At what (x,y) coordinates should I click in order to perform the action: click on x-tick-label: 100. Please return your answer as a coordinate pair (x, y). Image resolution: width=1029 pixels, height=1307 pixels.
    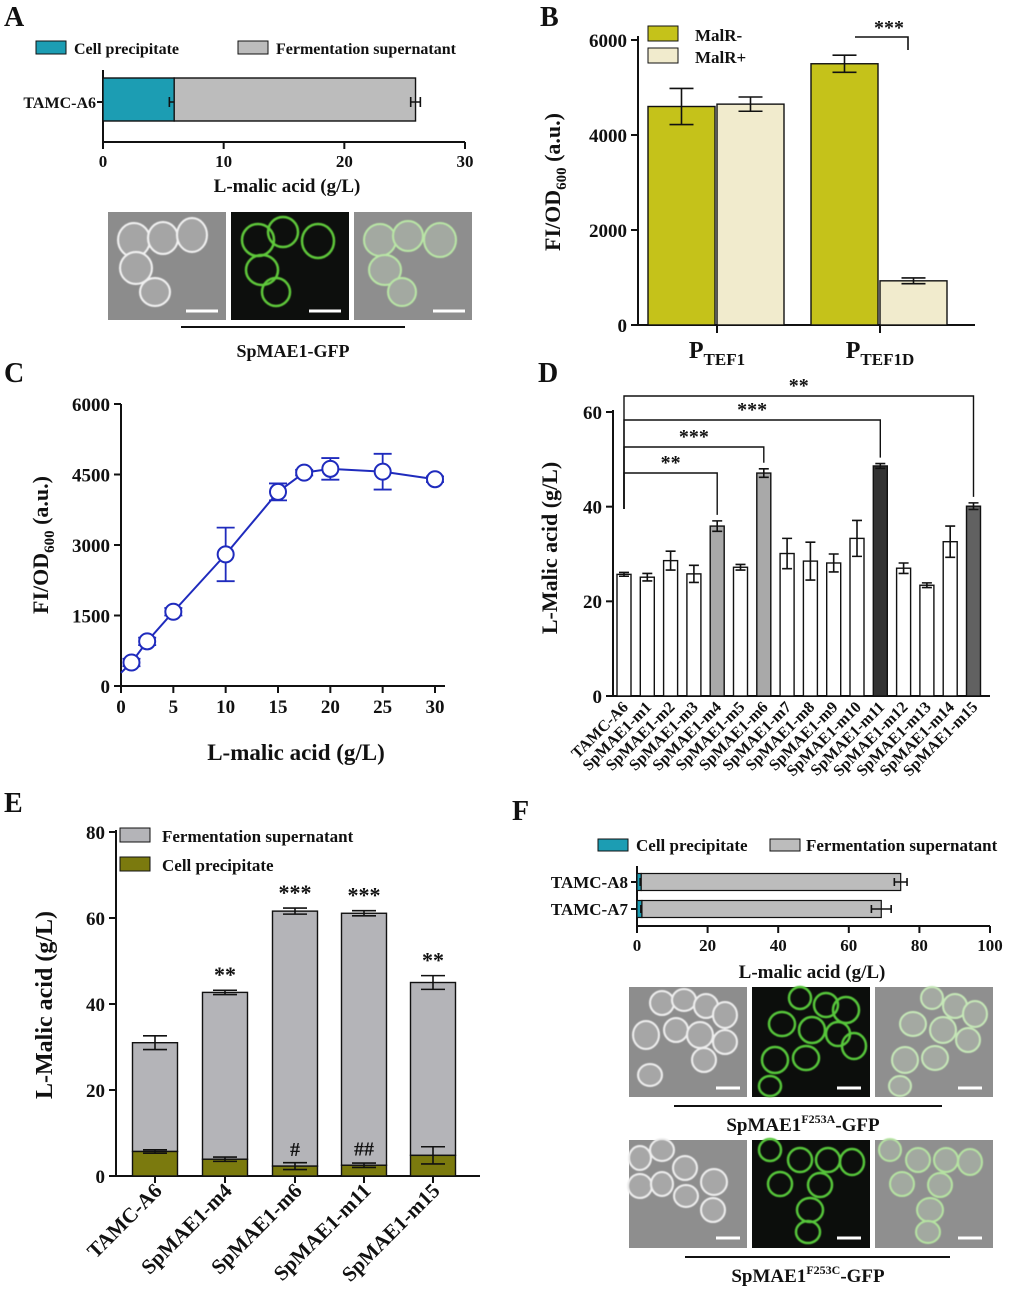
    Looking at the image, I should click on (990, 945).